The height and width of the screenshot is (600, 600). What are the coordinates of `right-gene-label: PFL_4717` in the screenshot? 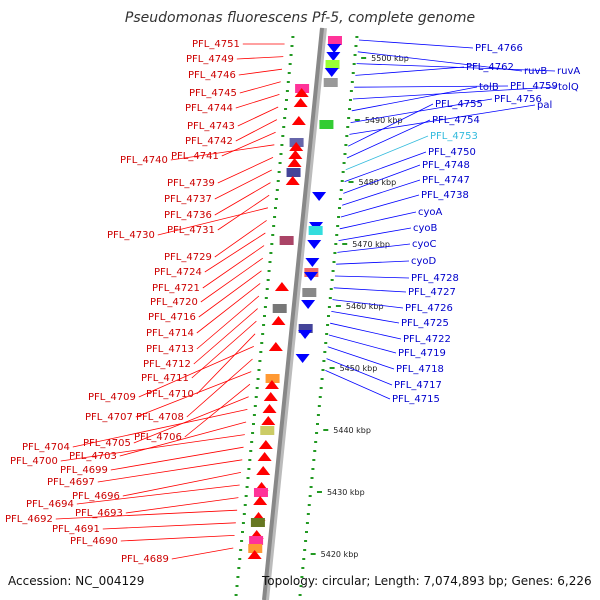 It's located at (418, 385).